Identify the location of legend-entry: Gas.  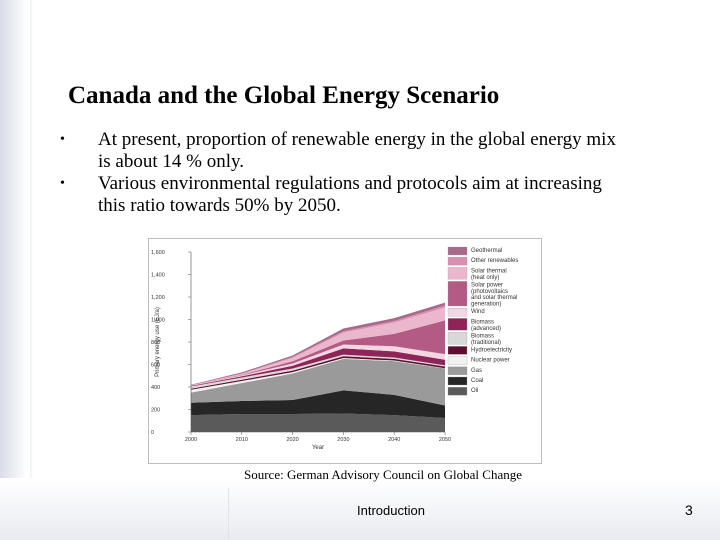
(476, 371).